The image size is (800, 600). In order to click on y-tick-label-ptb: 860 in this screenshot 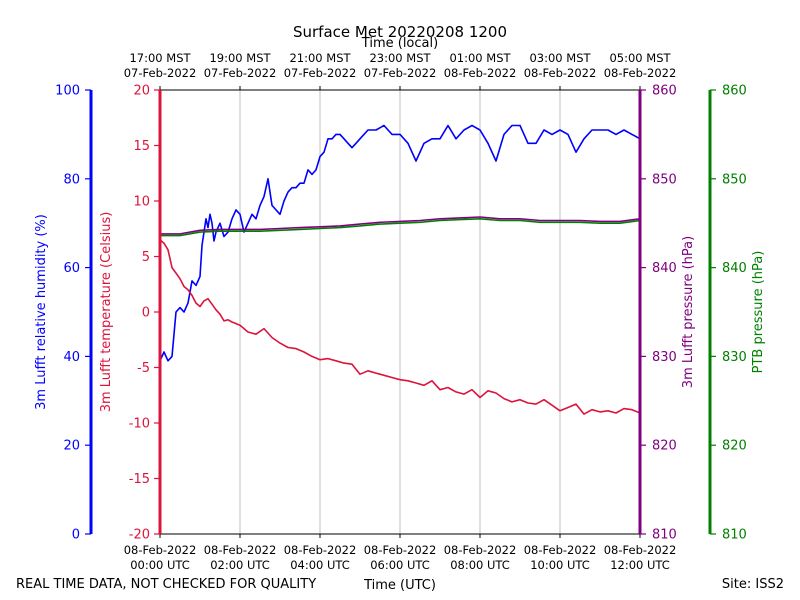, I will do `click(734, 91)`.